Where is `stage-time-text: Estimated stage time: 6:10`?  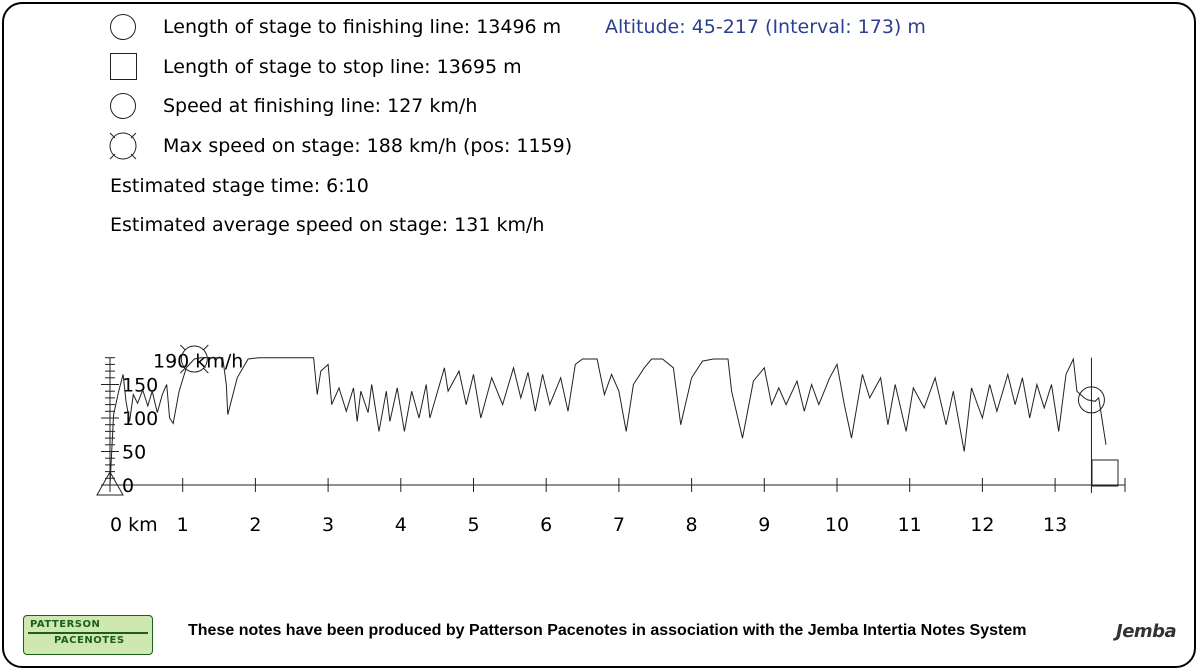 stage-time-text: Estimated stage time: 6:10 is located at coordinates (239, 186).